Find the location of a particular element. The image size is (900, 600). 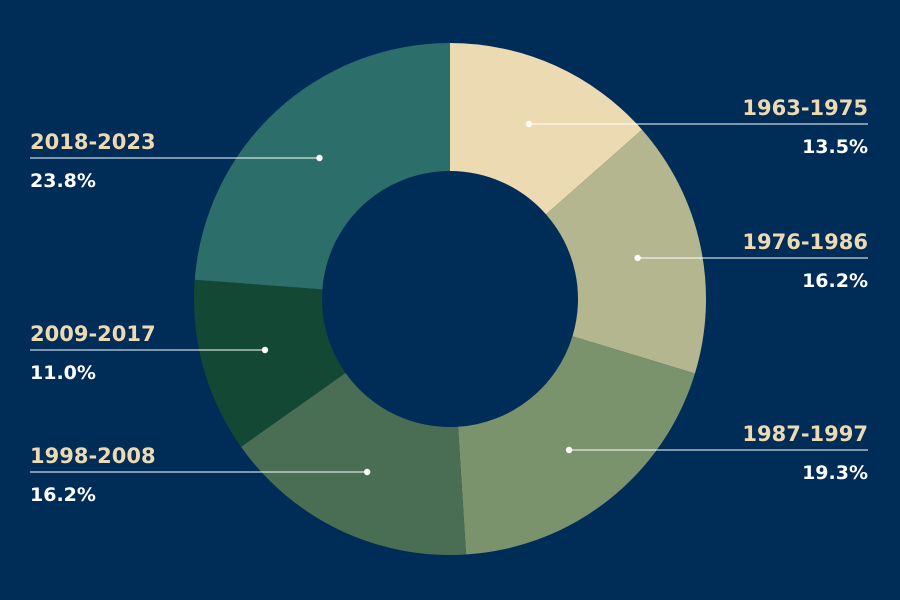

slice-label: 1976-1986 is located at coordinates (805, 242).